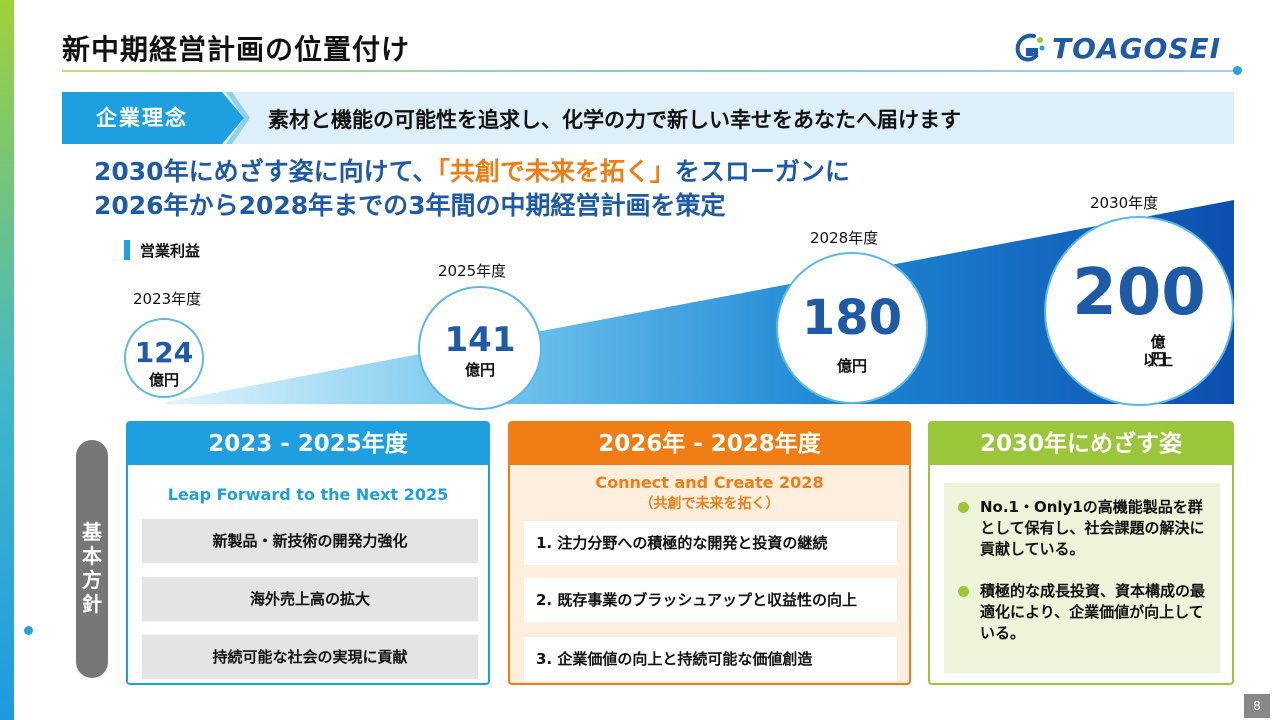 This screenshot has height=720, width=1280. What do you see at coordinates (762, 171) in the screenshot?
I see `headline-post: をスローガンに` at bounding box center [762, 171].